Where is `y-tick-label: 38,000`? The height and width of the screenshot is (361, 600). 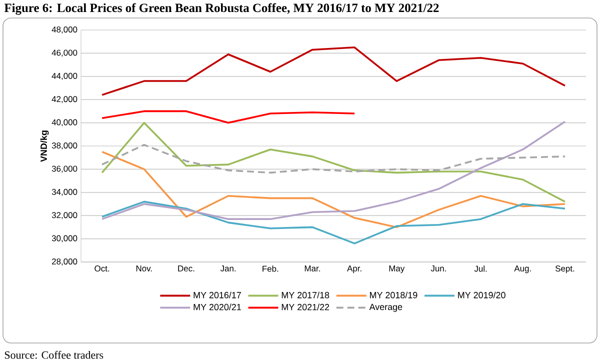 y-tick-label: 38,000 is located at coordinates (65, 146).